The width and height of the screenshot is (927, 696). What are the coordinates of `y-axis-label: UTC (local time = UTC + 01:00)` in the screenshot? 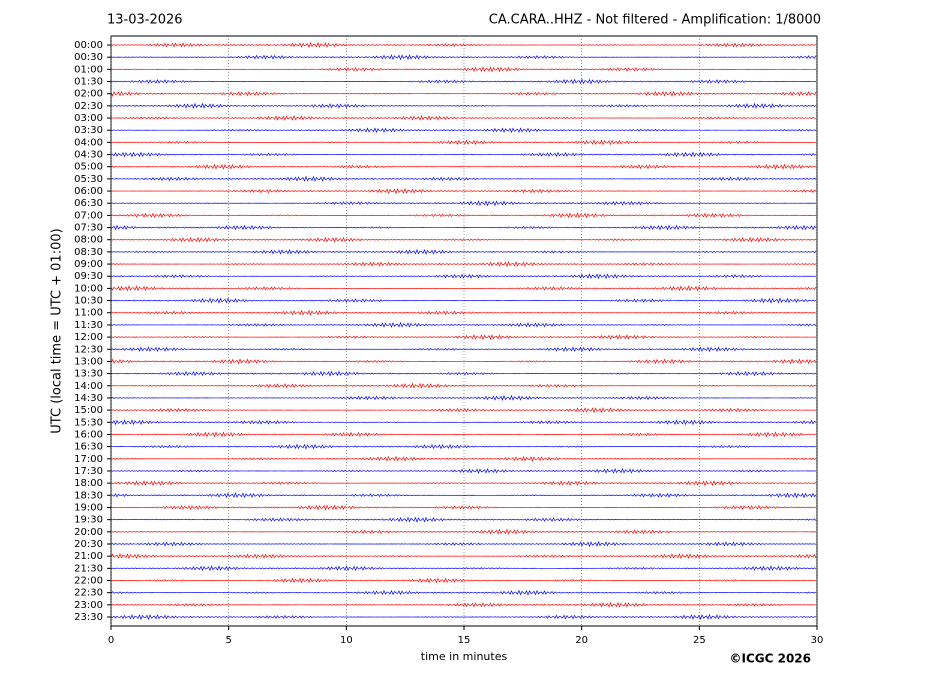 It's located at (57, 330).